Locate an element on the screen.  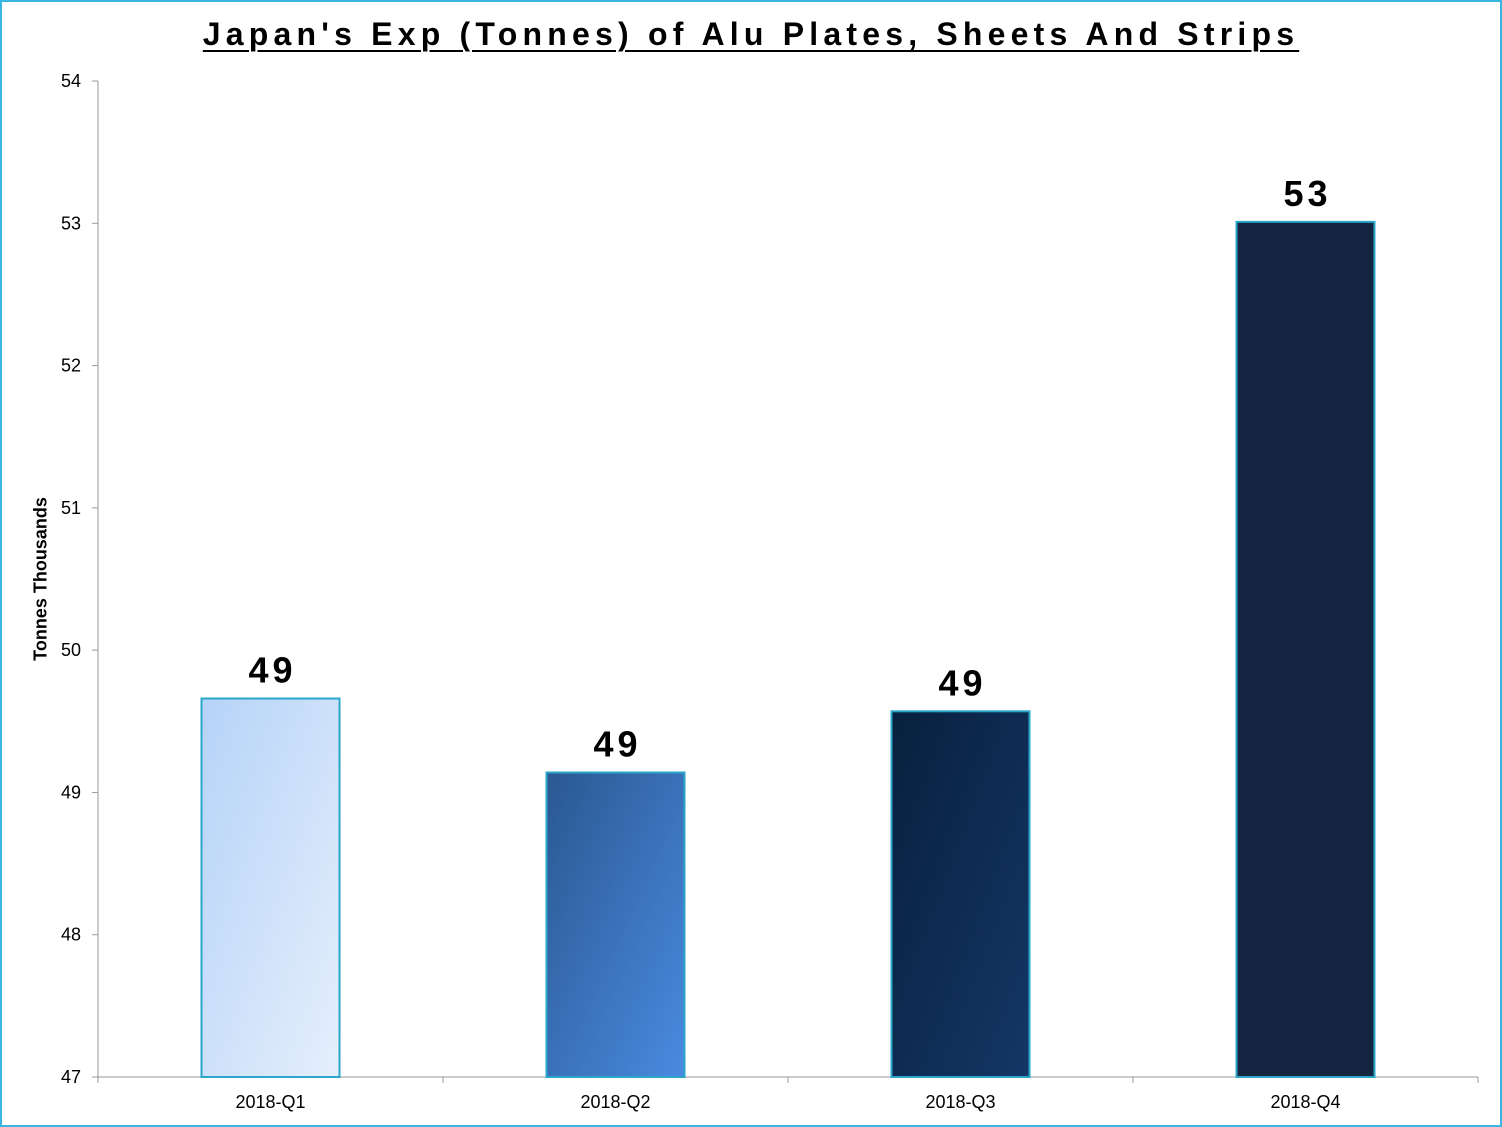
x-tick-label: 2018-Q1 is located at coordinates (270, 1102).